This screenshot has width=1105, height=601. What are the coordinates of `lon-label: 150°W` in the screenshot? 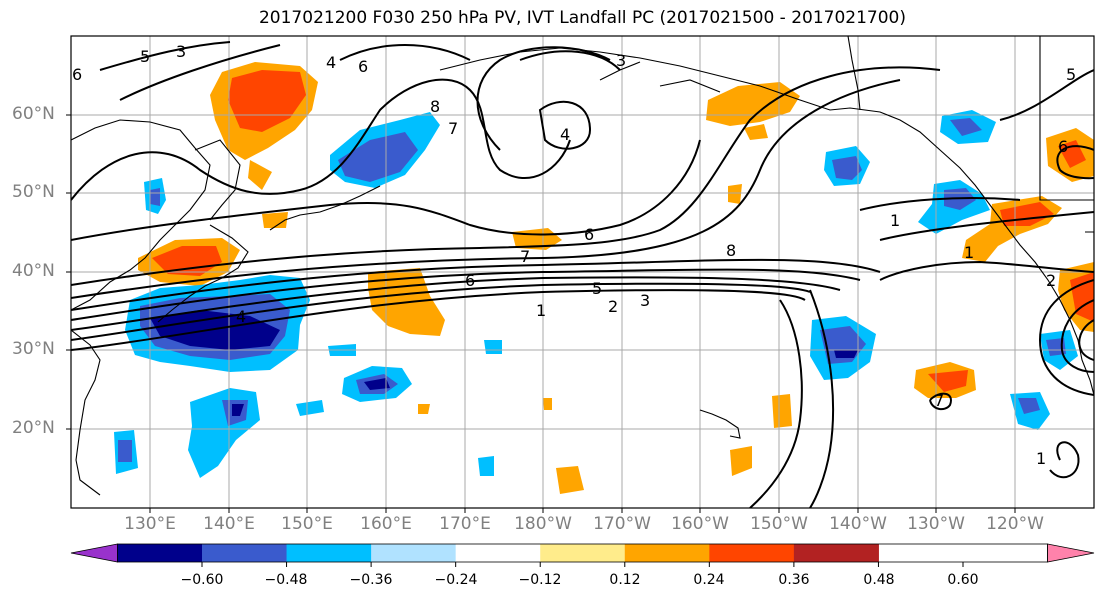 It's located at (779, 524).